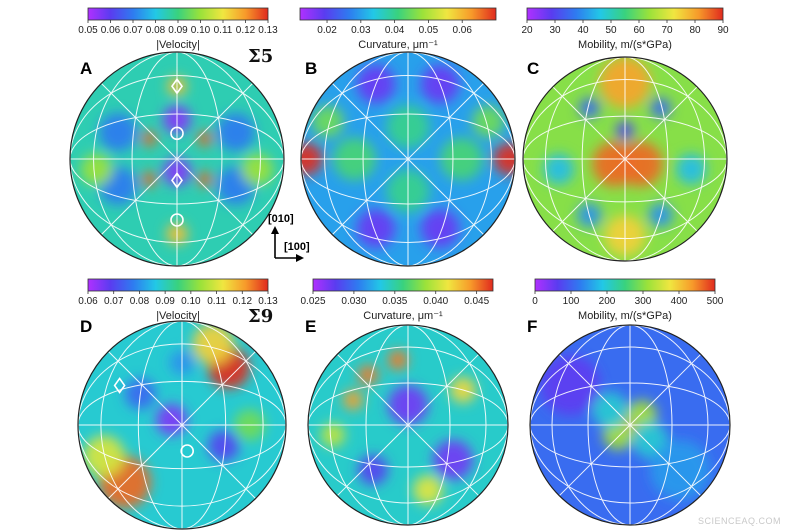  I want to click on panel-letter: C, so click(533, 68).